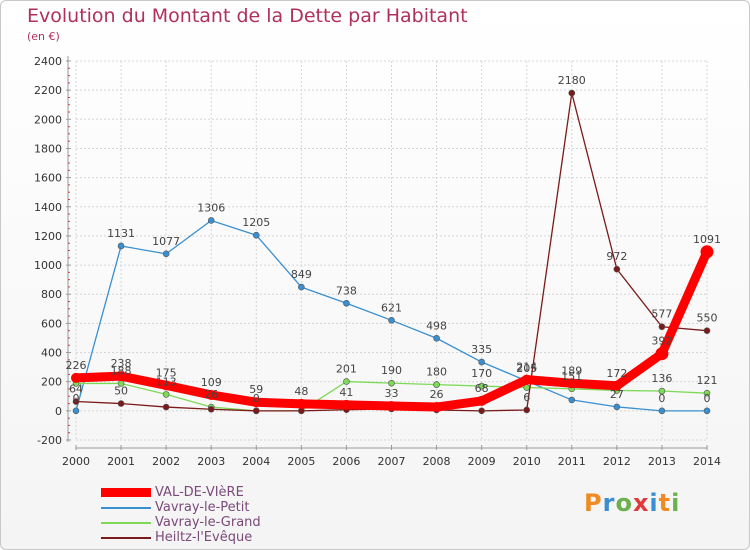 The width and height of the screenshot is (750, 550). Describe the element at coordinates (707, 380) in the screenshot. I see `data-label-vavray-le-grand: 121` at that location.